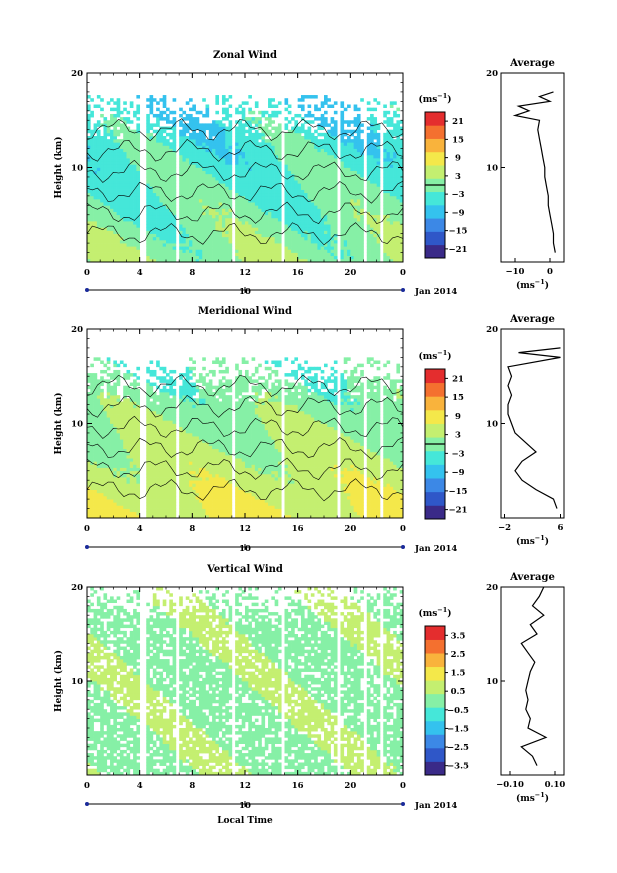 The height and width of the screenshot is (873, 617). I want to click on average-y-tick-label: 10, so click(492, 169).